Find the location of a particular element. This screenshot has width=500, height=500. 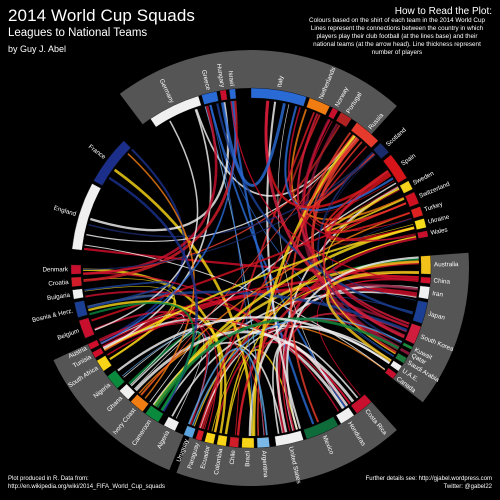

country-arc-hungary is located at coordinates (223, 95).